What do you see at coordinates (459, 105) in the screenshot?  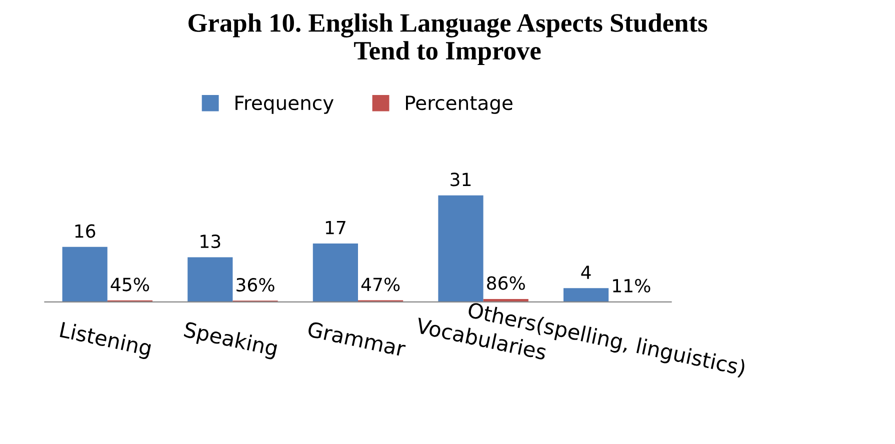 I see `legend-label: Percentage` at bounding box center [459, 105].